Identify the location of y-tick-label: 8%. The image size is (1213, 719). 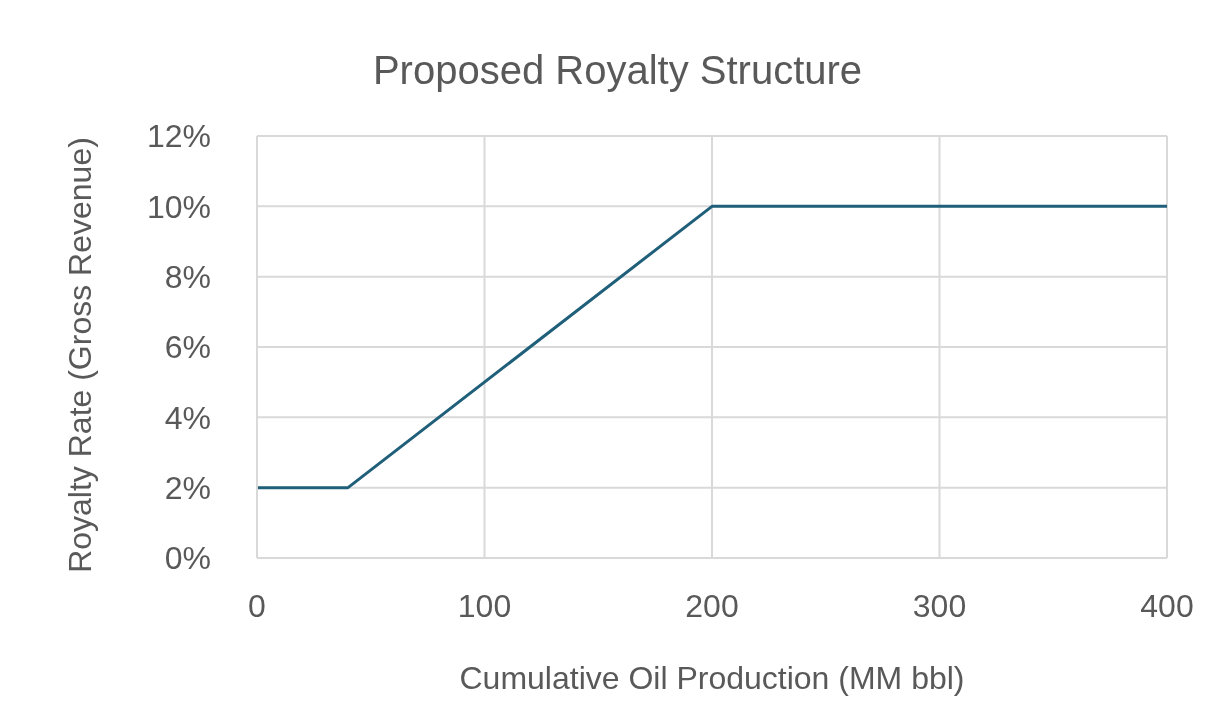
(187, 277).